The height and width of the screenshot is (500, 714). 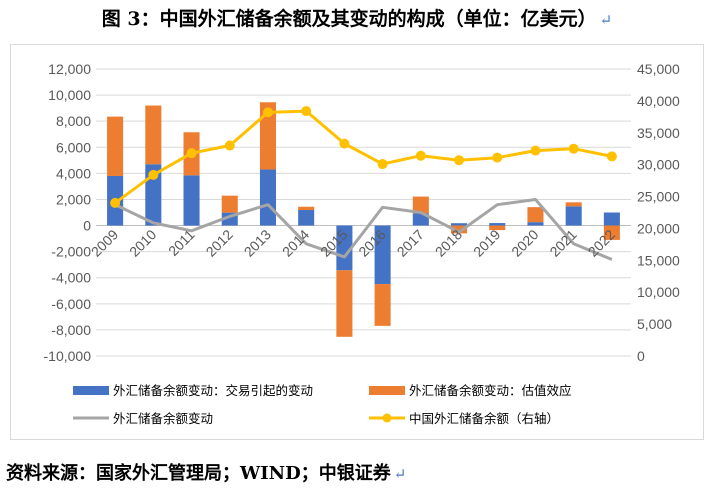 I want to click on chart-title-text: 图 3：中国外汇储备余额及其变动的构成（单位：亿美元）, so click(x=349, y=19).